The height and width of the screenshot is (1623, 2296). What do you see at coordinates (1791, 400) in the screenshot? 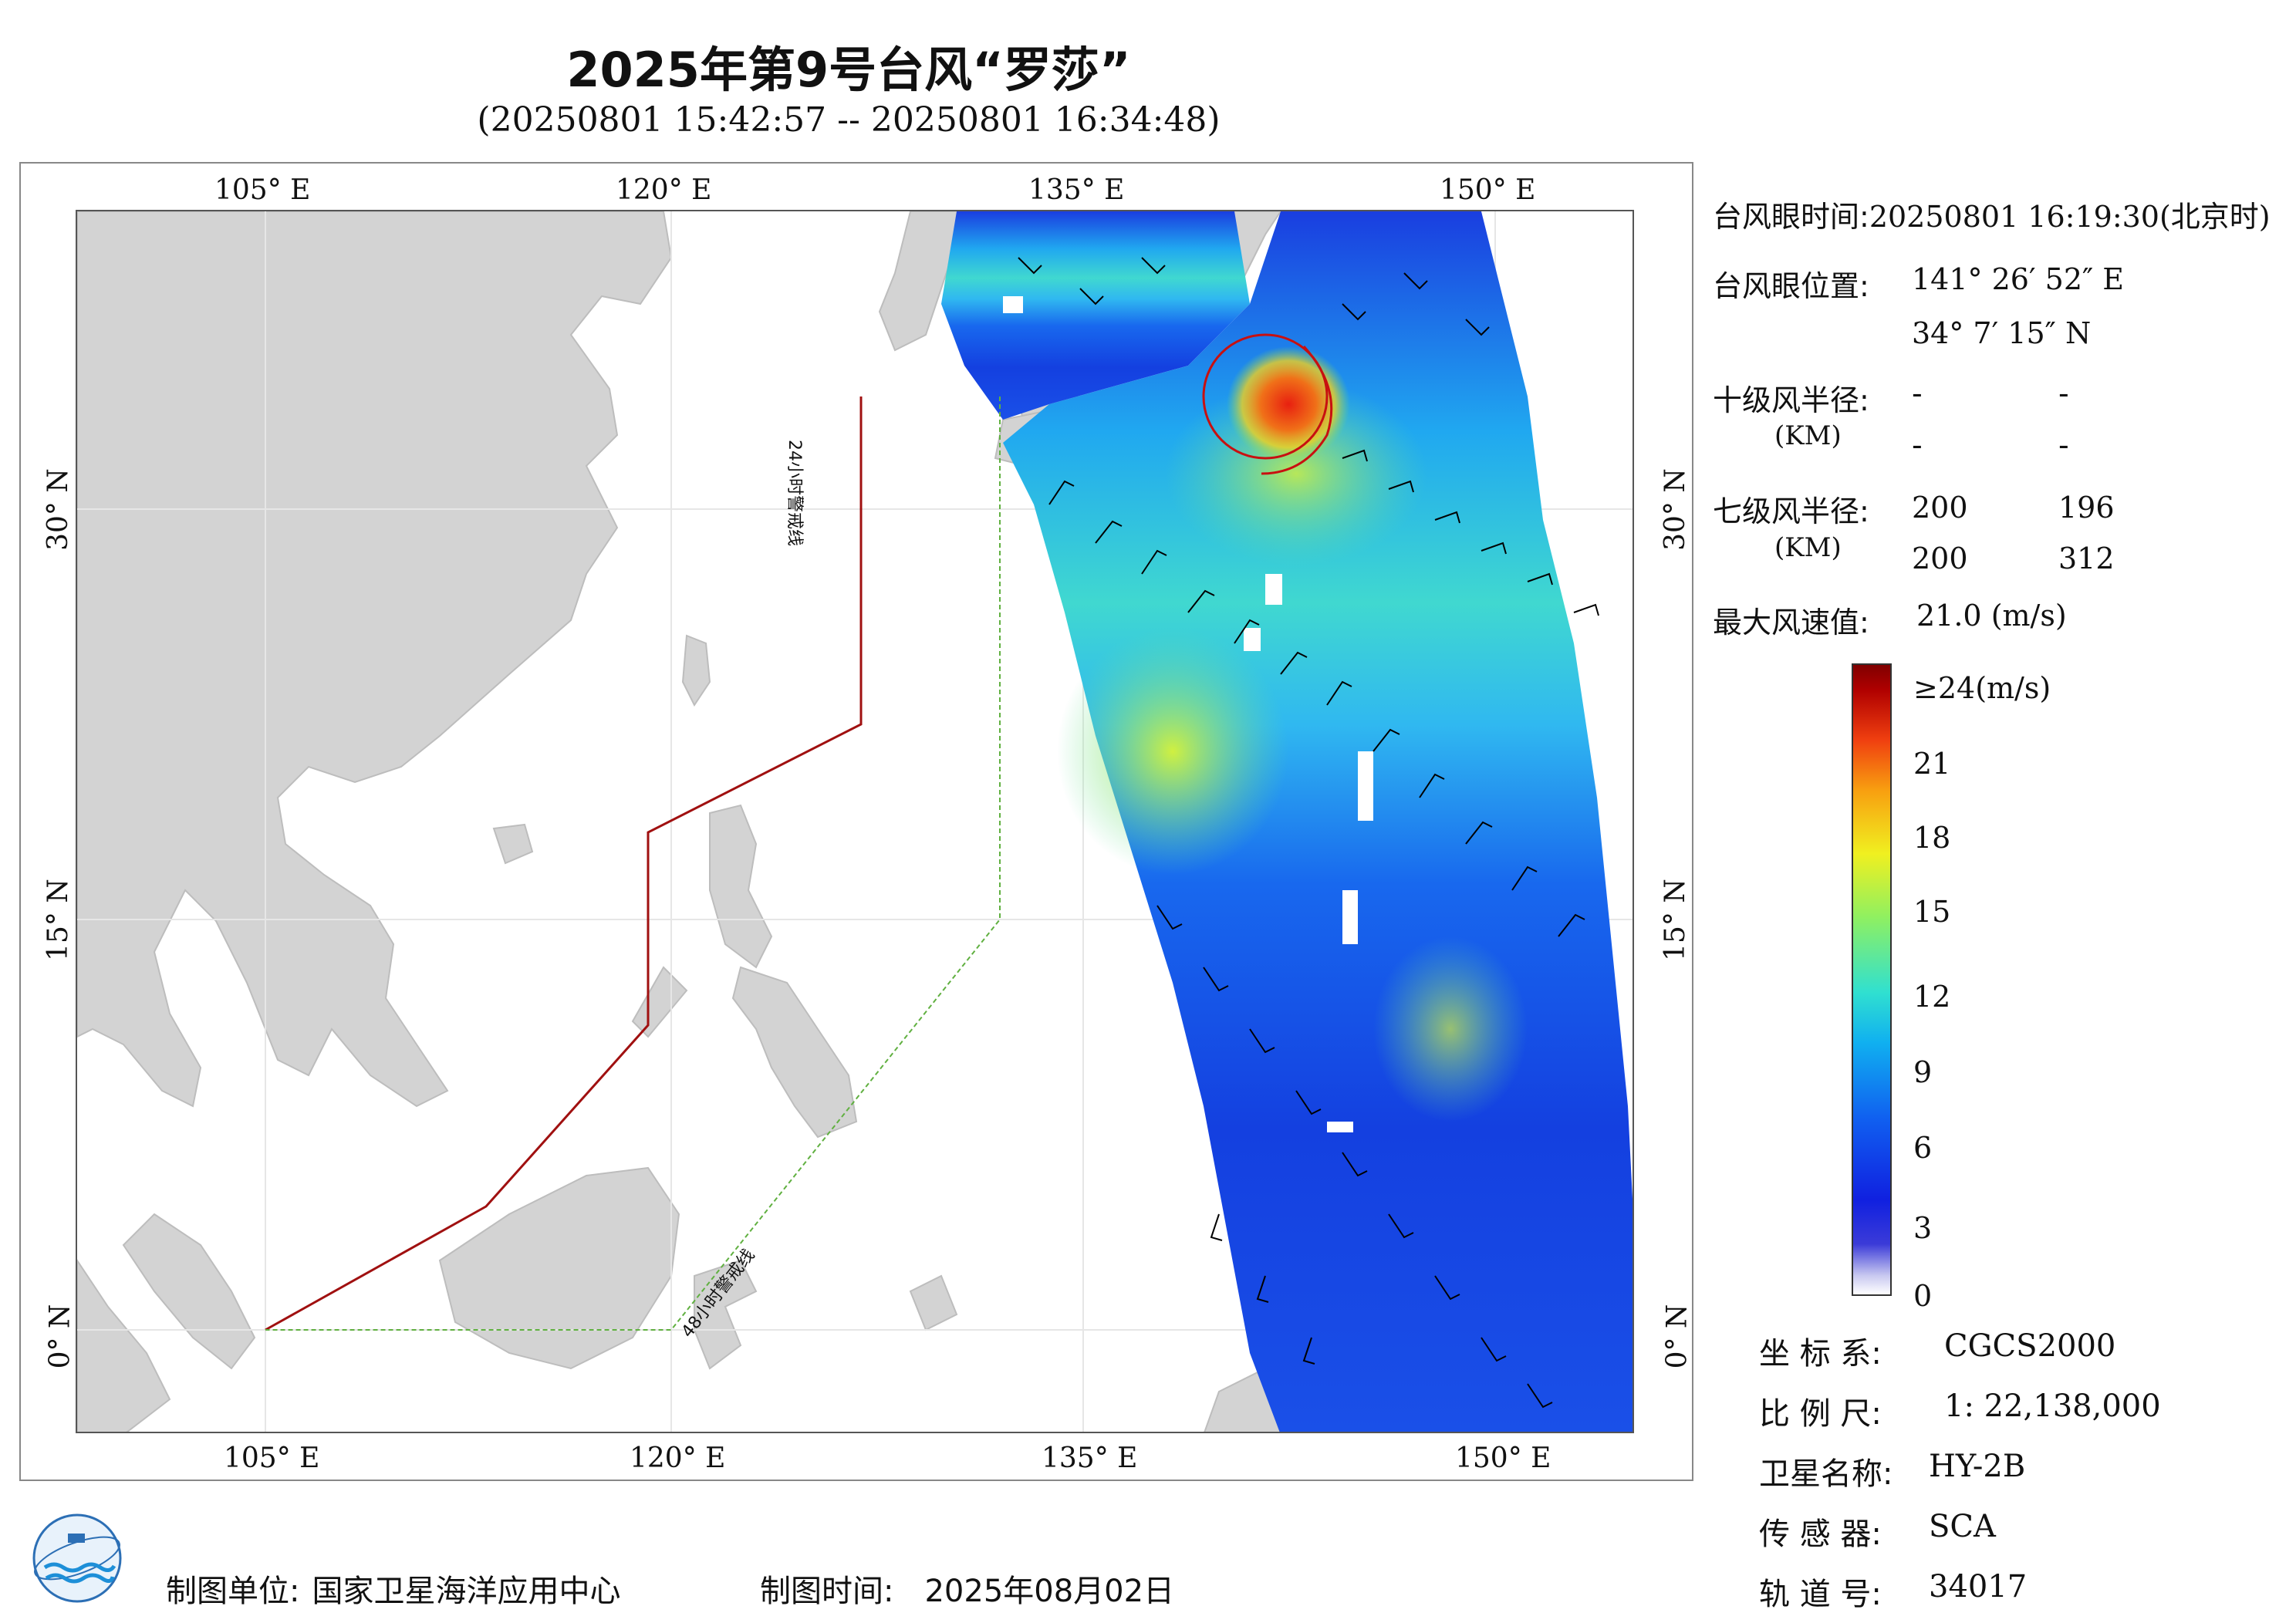
I see `r10-label: 十级风半径:` at bounding box center [1791, 400].